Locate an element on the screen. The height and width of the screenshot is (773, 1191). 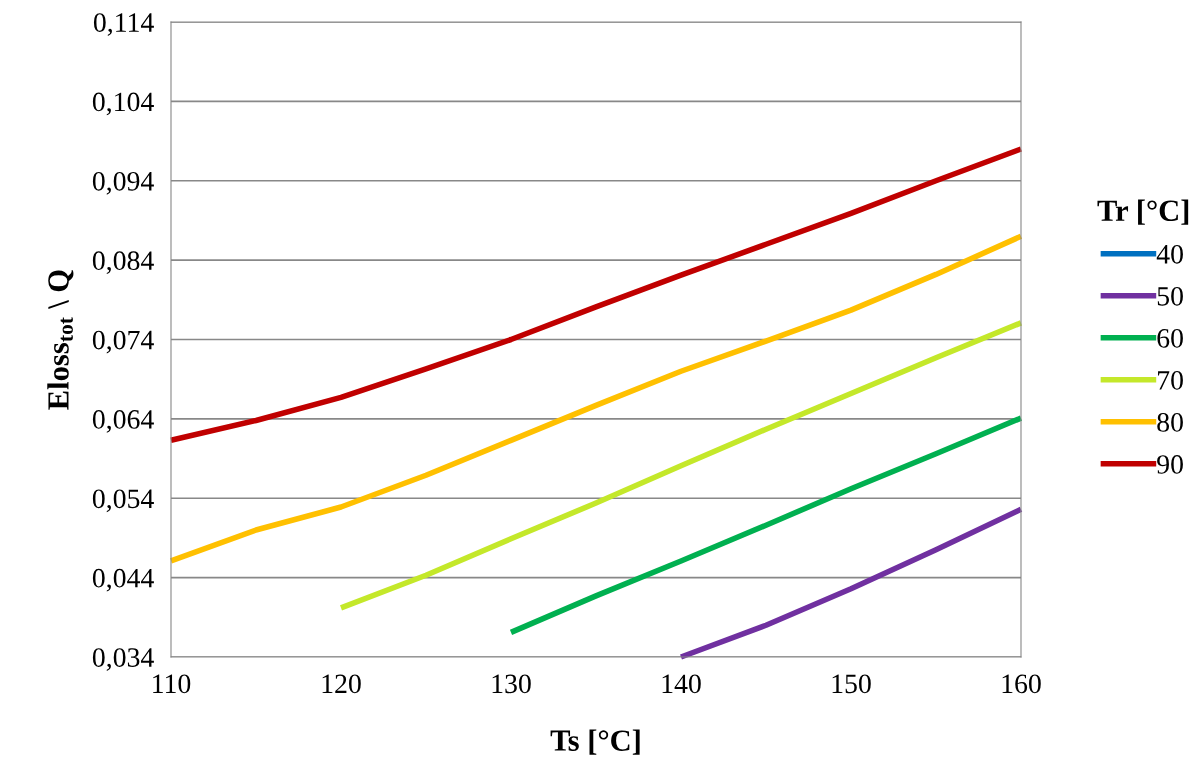
y-tick-label: 0,064 is located at coordinates (123, 421).